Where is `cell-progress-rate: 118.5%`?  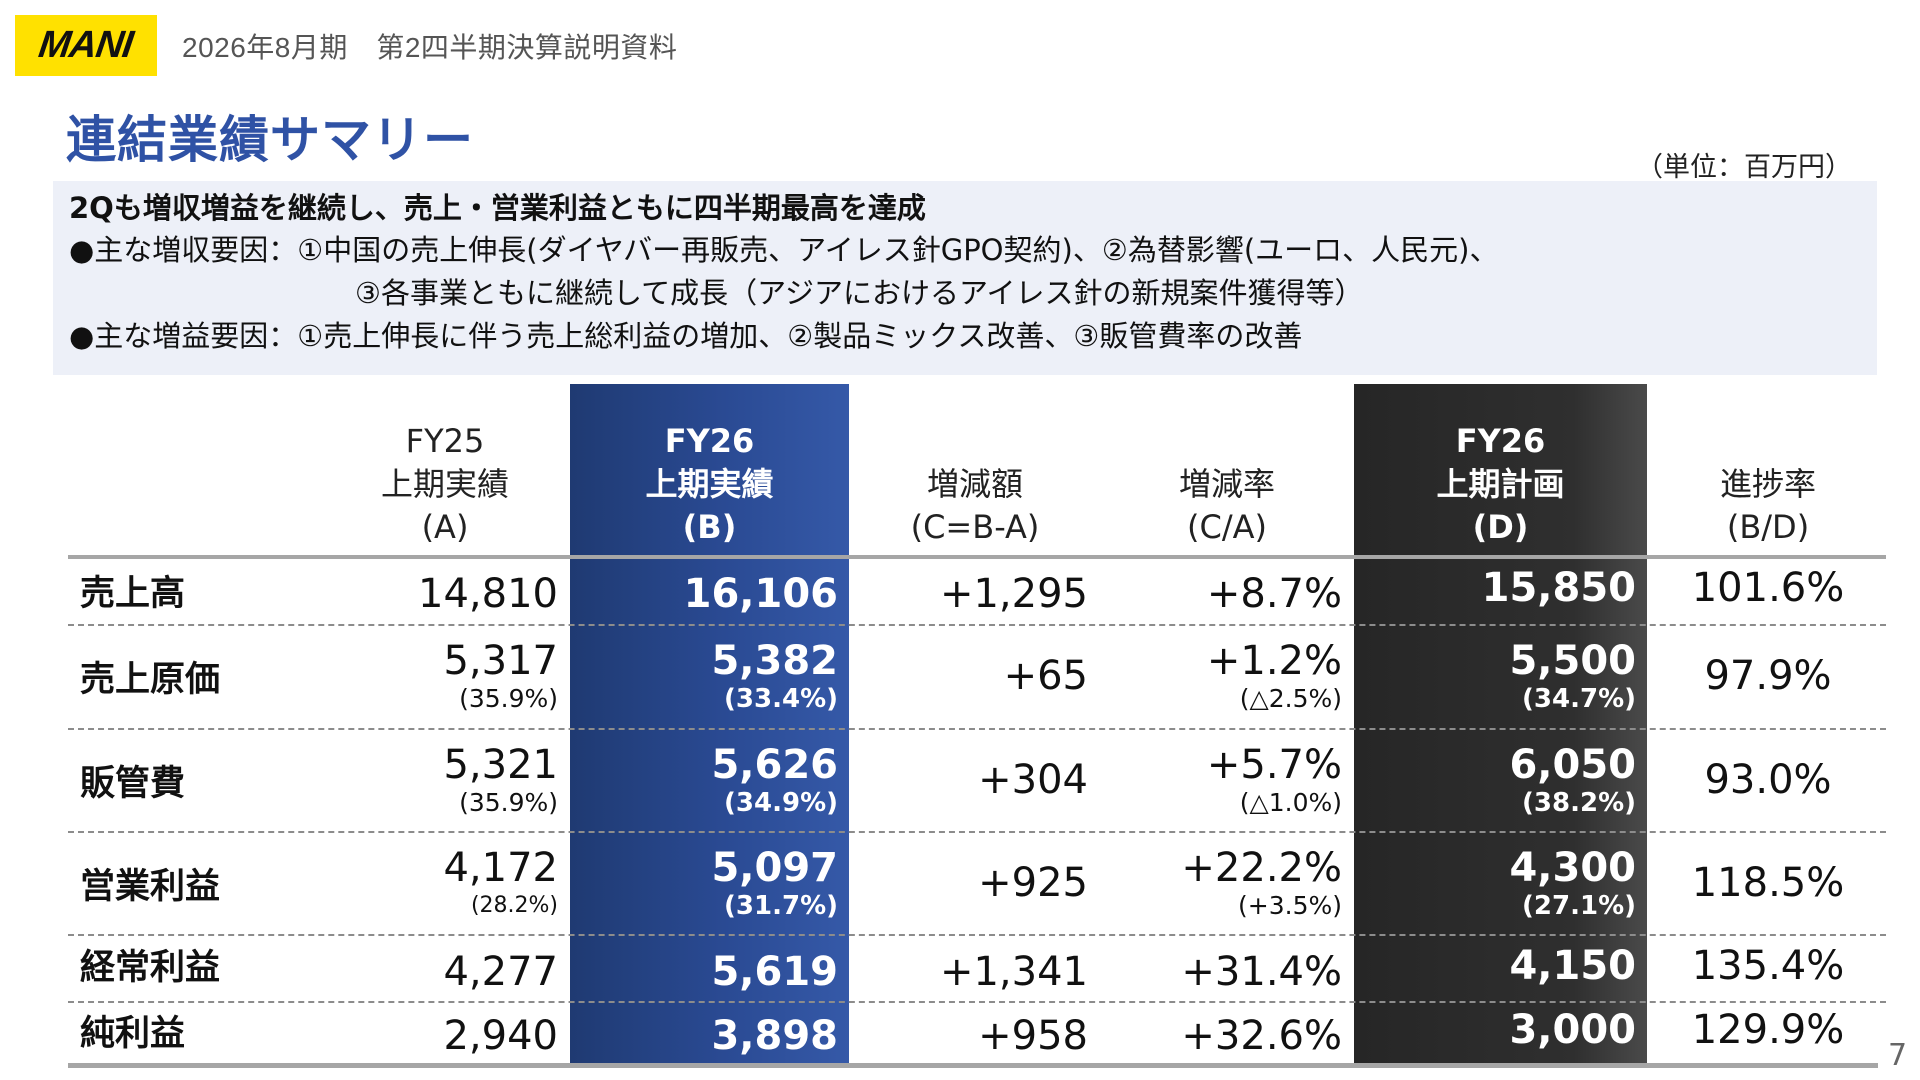
cell-progress-rate: 118.5% is located at coordinates (1768, 883).